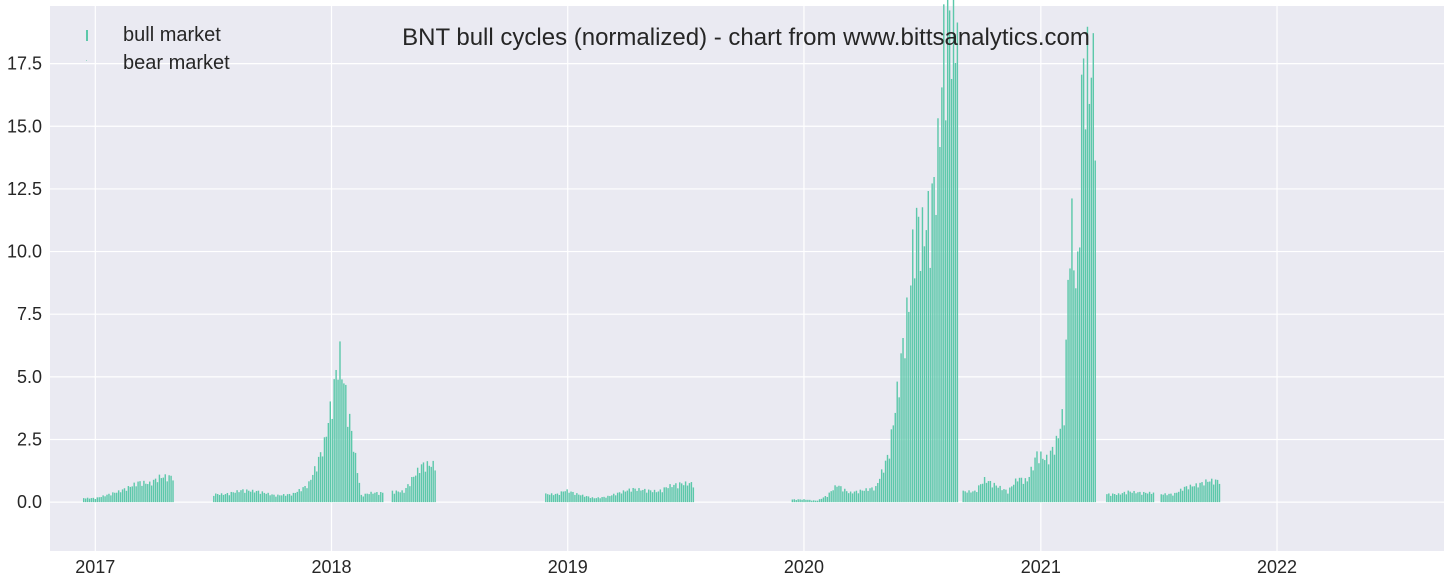 The image size is (1451, 583). Describe the element at coordinates (158, 49) in the screenshot. I see `legend: bull market bear market` at that location.